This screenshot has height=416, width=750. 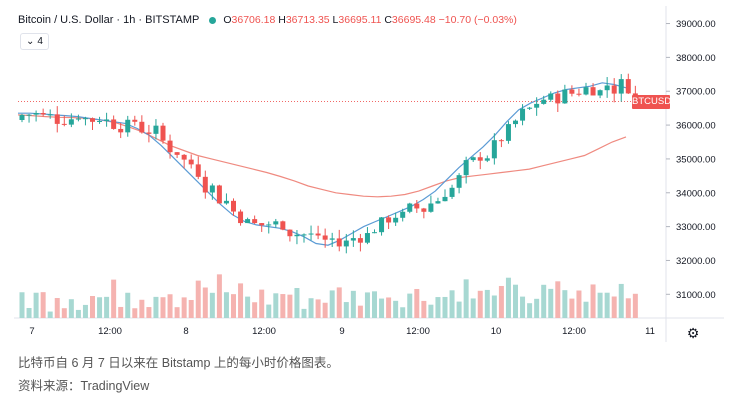 I want to click on high-value: 36713.35, so click(x=307, y=20).